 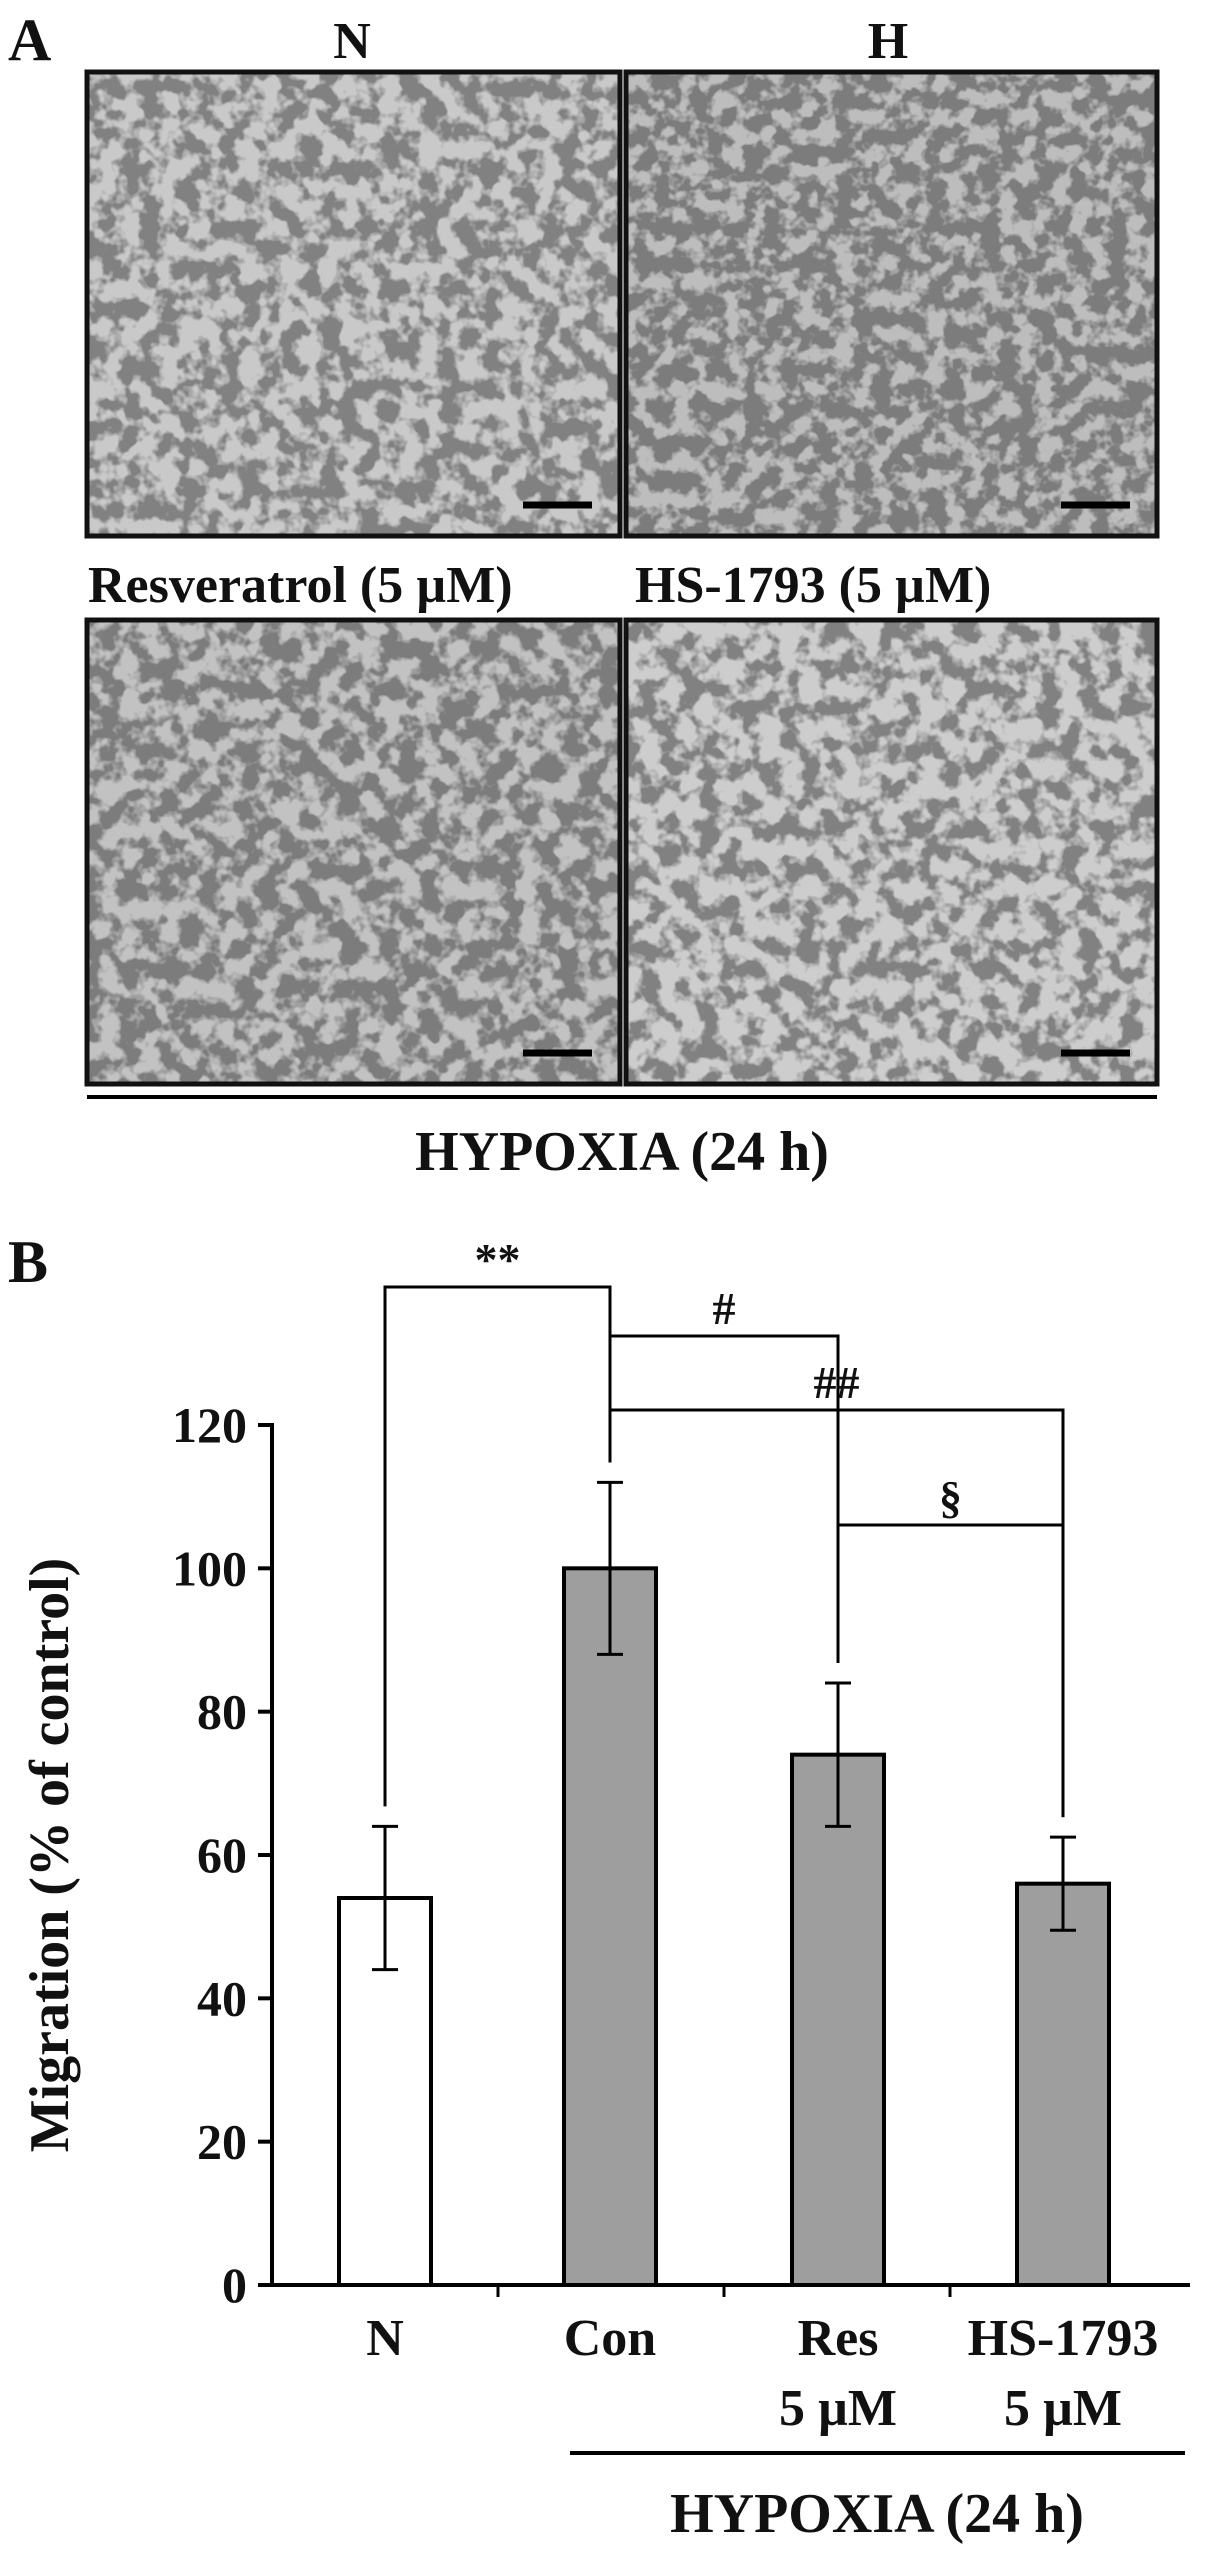 What do you see at coordinates (385, 2338) in the screenshot?
I see `x-tick-label: N` at bounding box center [385, 2338].